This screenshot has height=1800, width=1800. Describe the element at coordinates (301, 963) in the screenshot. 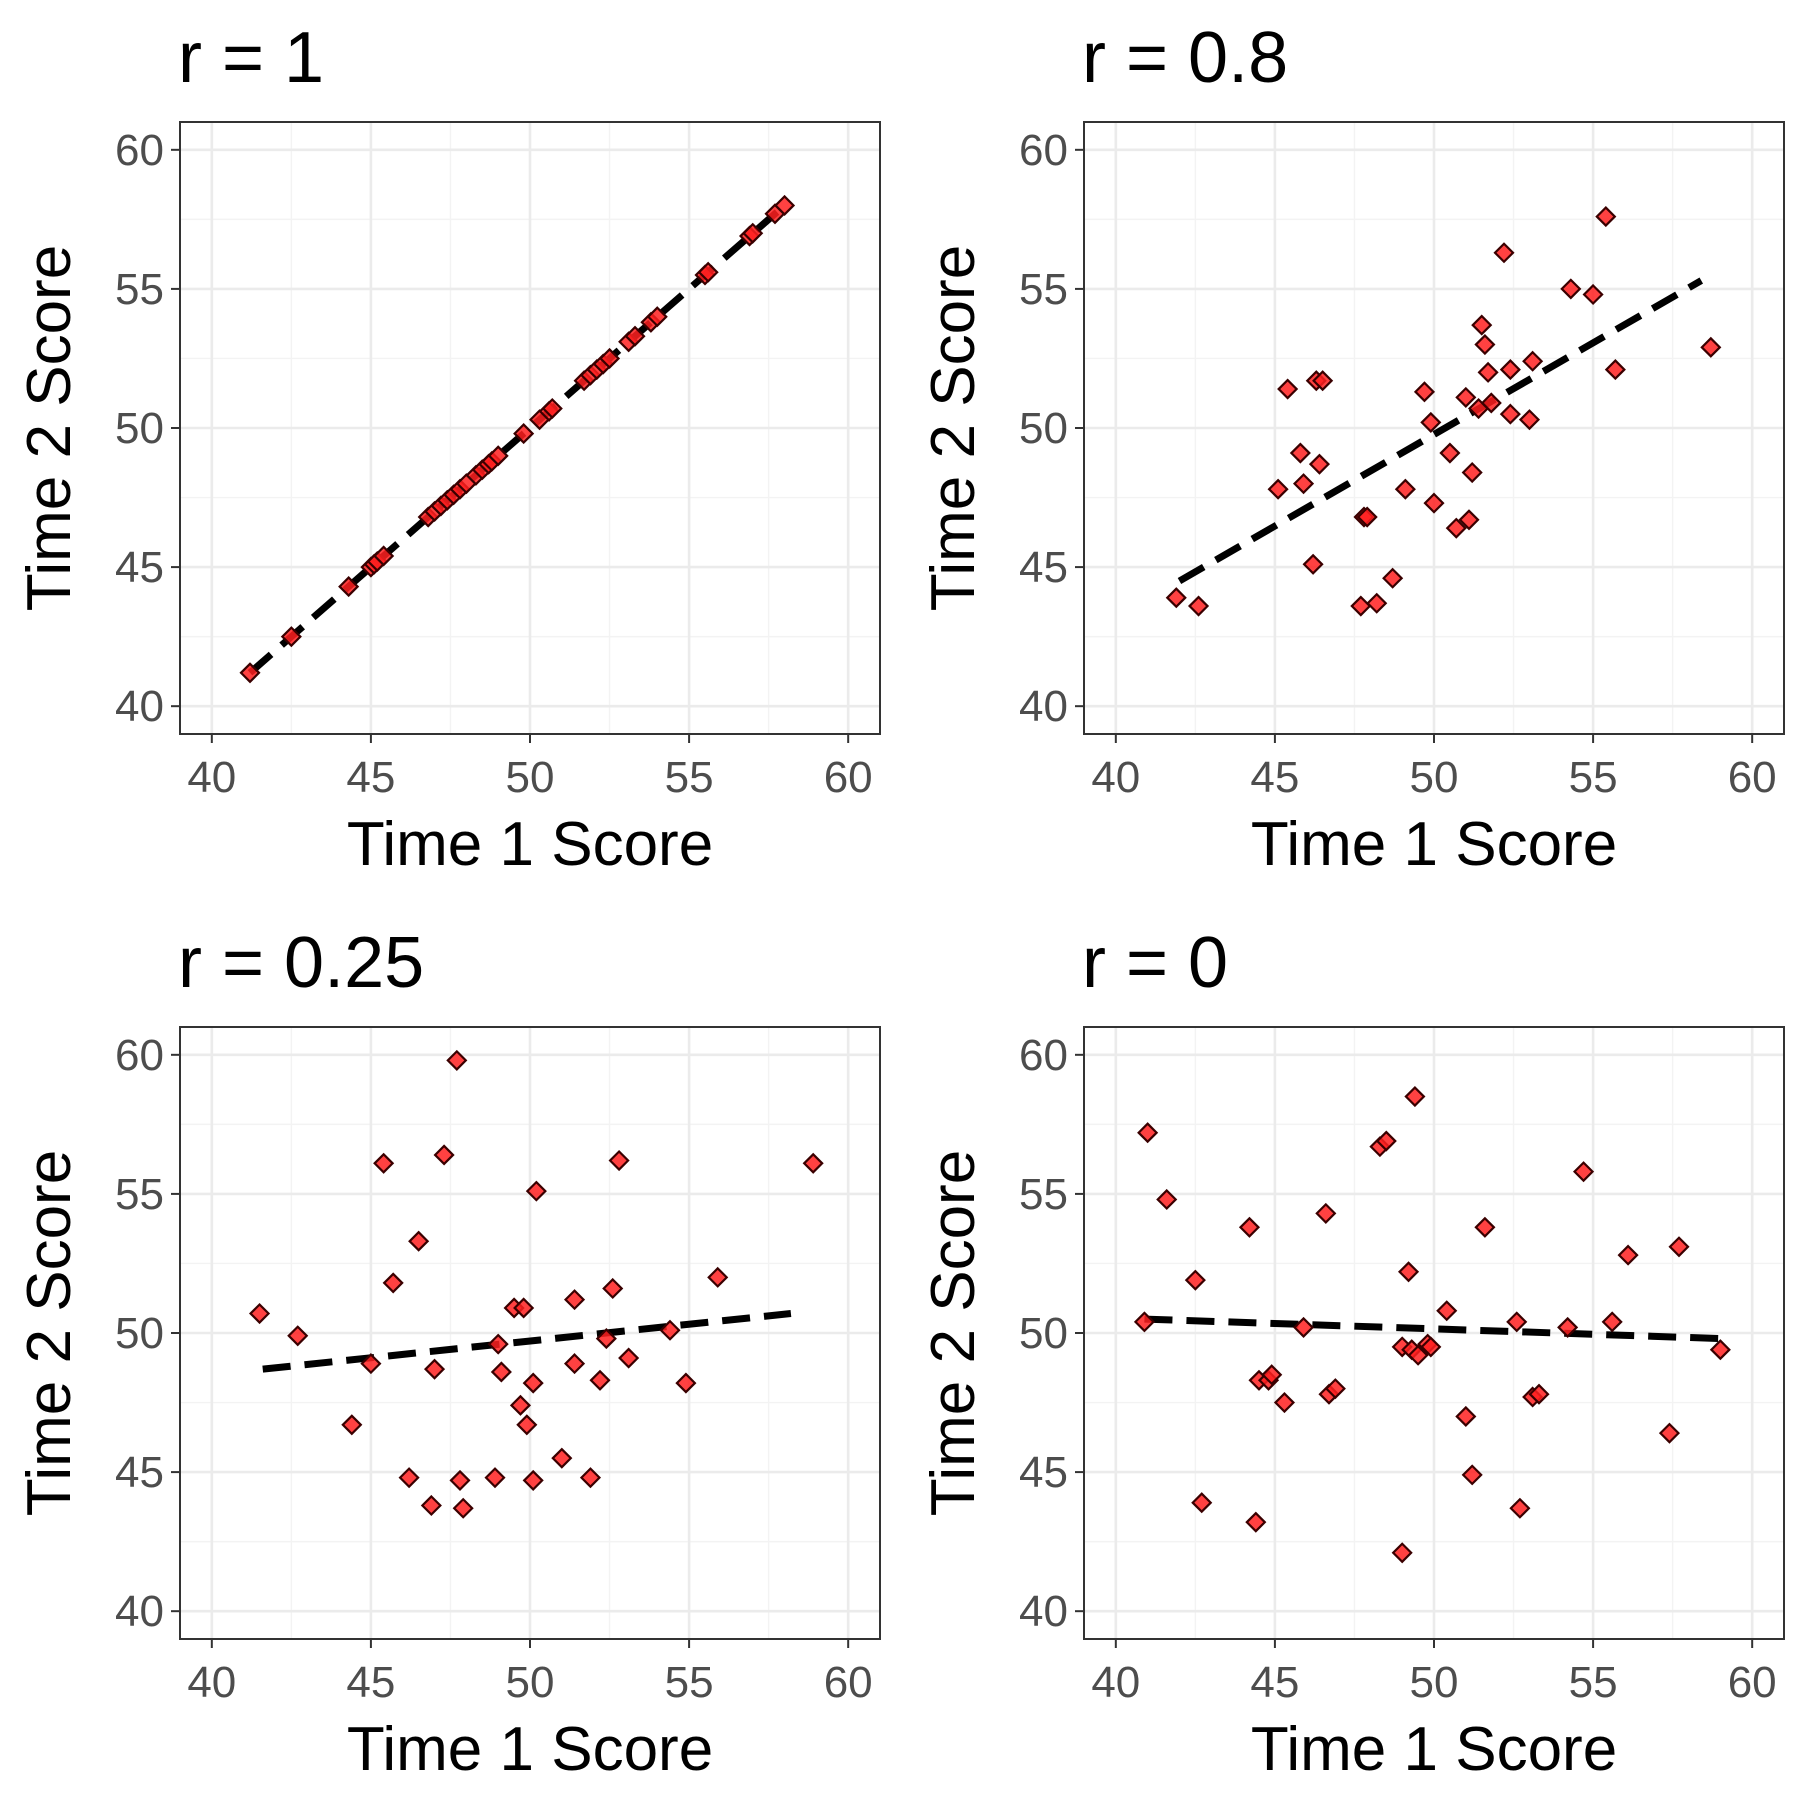

I see `panel-title: r = 0.25` at that location.